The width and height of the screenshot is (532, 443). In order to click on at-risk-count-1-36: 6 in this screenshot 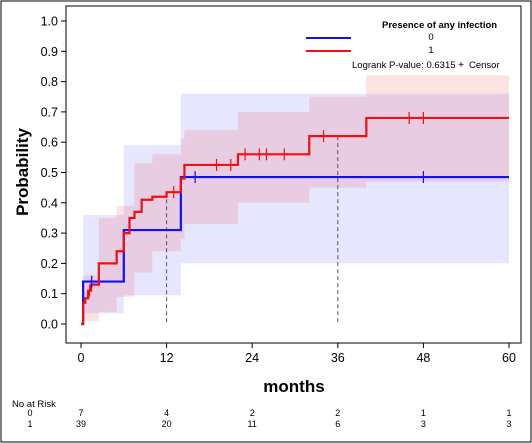, I will do `click(337, 424)`.